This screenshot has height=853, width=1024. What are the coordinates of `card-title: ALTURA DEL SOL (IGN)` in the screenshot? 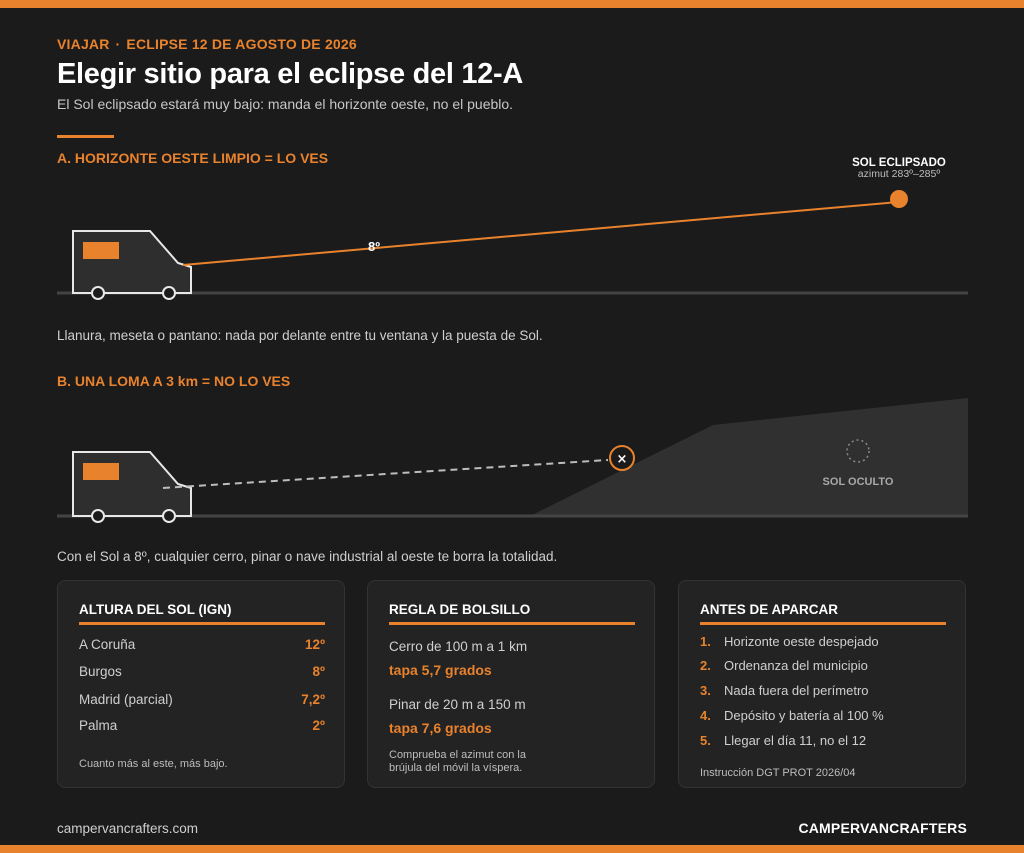 It's located at (202, 613).